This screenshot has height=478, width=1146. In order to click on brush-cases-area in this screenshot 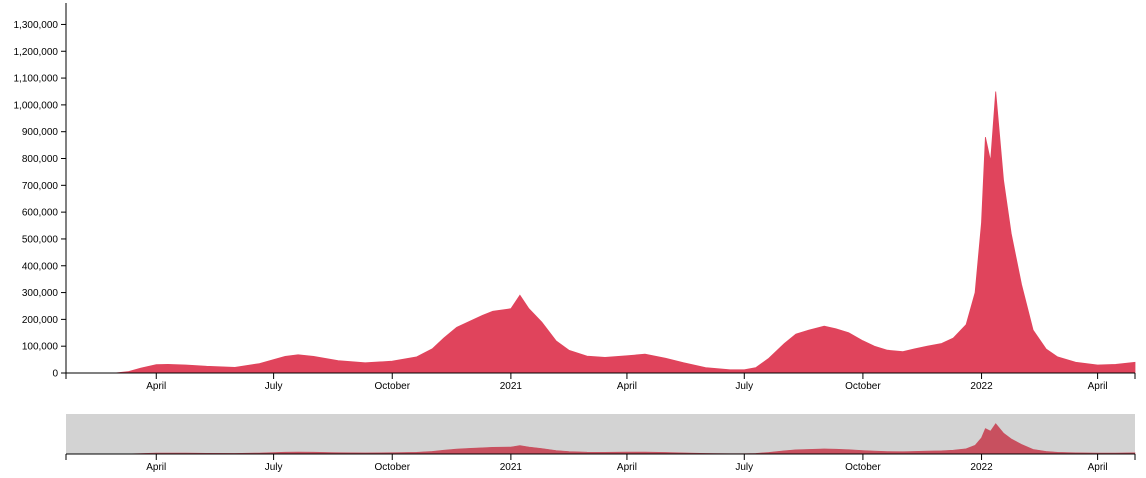, I will do `click(601, 439)`.